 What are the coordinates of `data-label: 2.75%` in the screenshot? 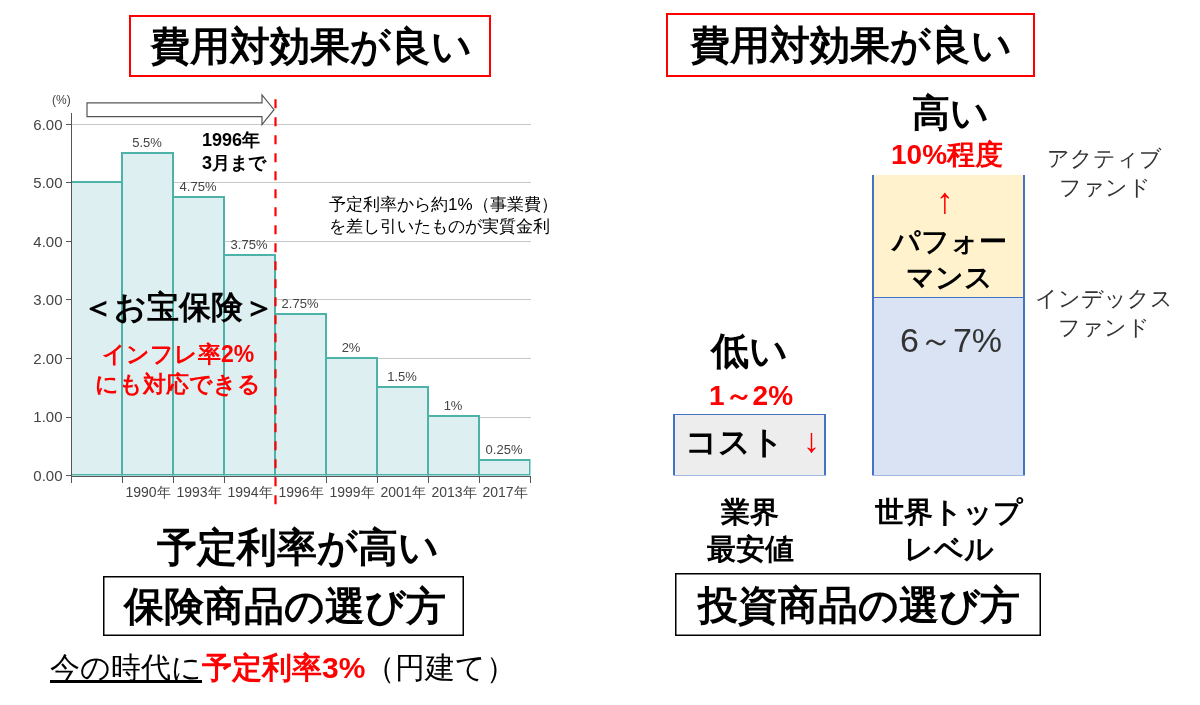 It's located at (300, 303).